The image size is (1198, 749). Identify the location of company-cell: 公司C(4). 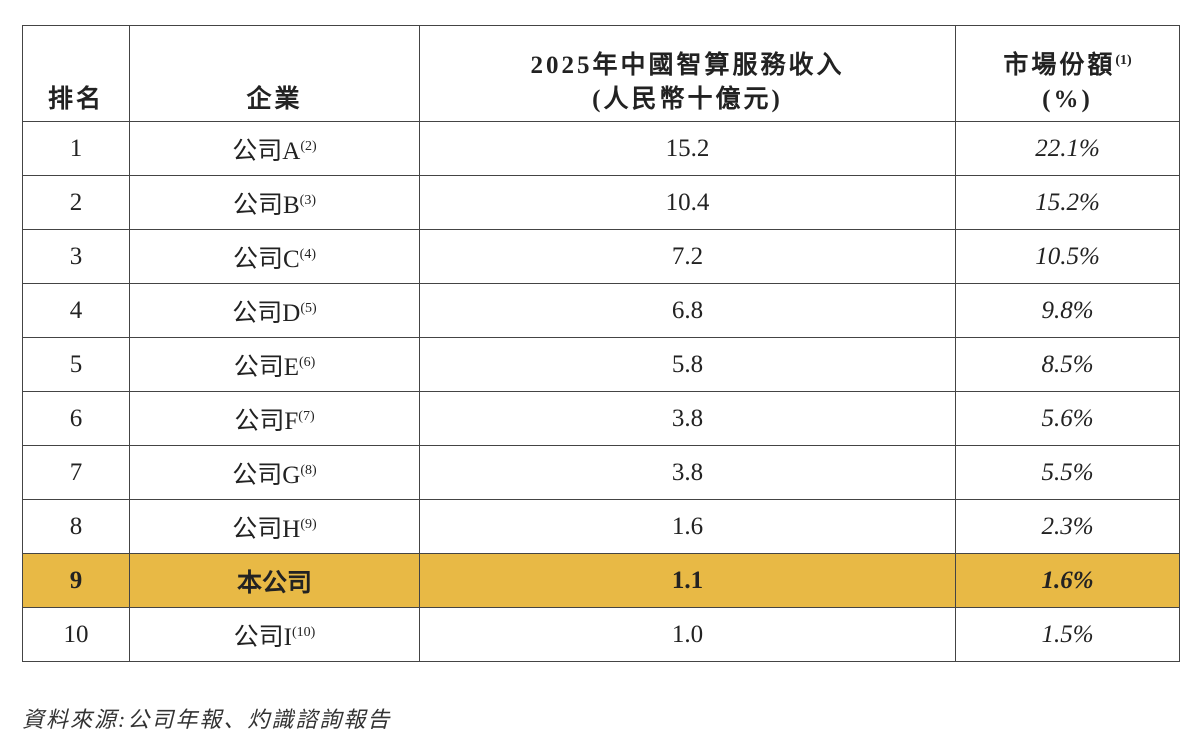
(274, 256).